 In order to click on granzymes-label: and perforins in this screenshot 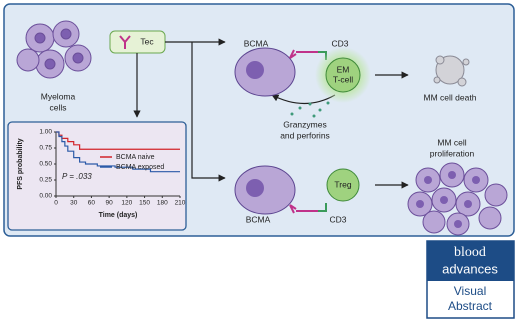, I will do `click(305, 135)`.